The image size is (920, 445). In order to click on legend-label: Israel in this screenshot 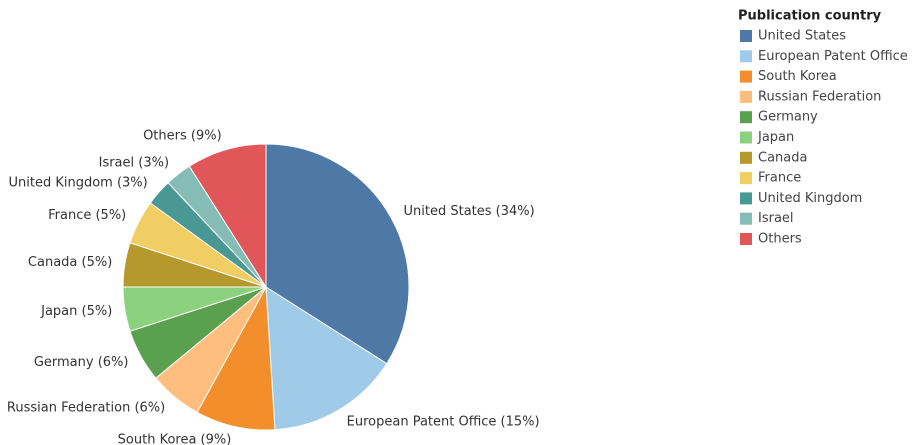, I will do `click(776, 218)`.